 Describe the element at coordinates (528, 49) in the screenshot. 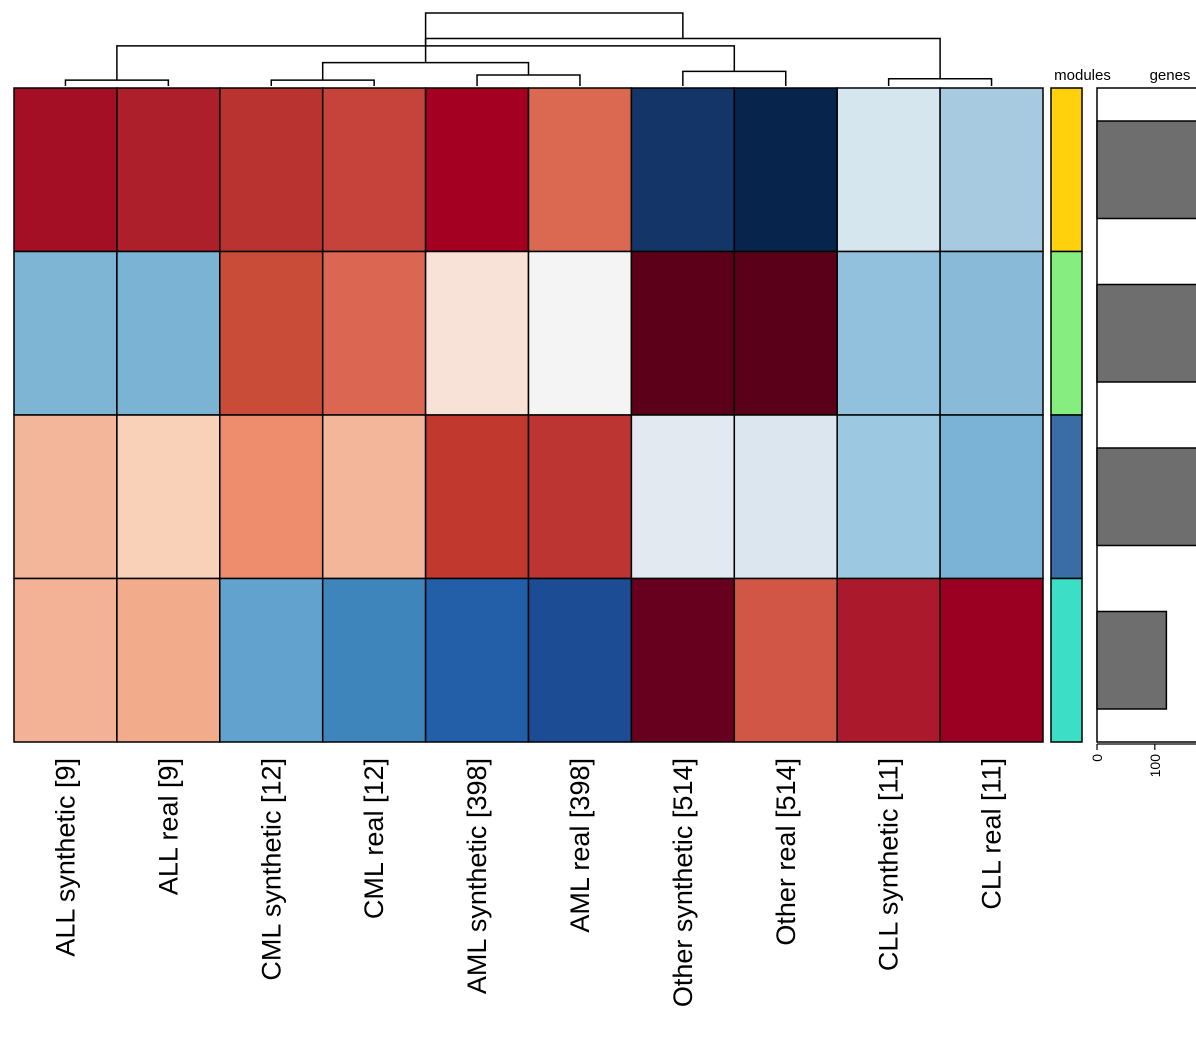

I see `column-dendrogram` at that location.